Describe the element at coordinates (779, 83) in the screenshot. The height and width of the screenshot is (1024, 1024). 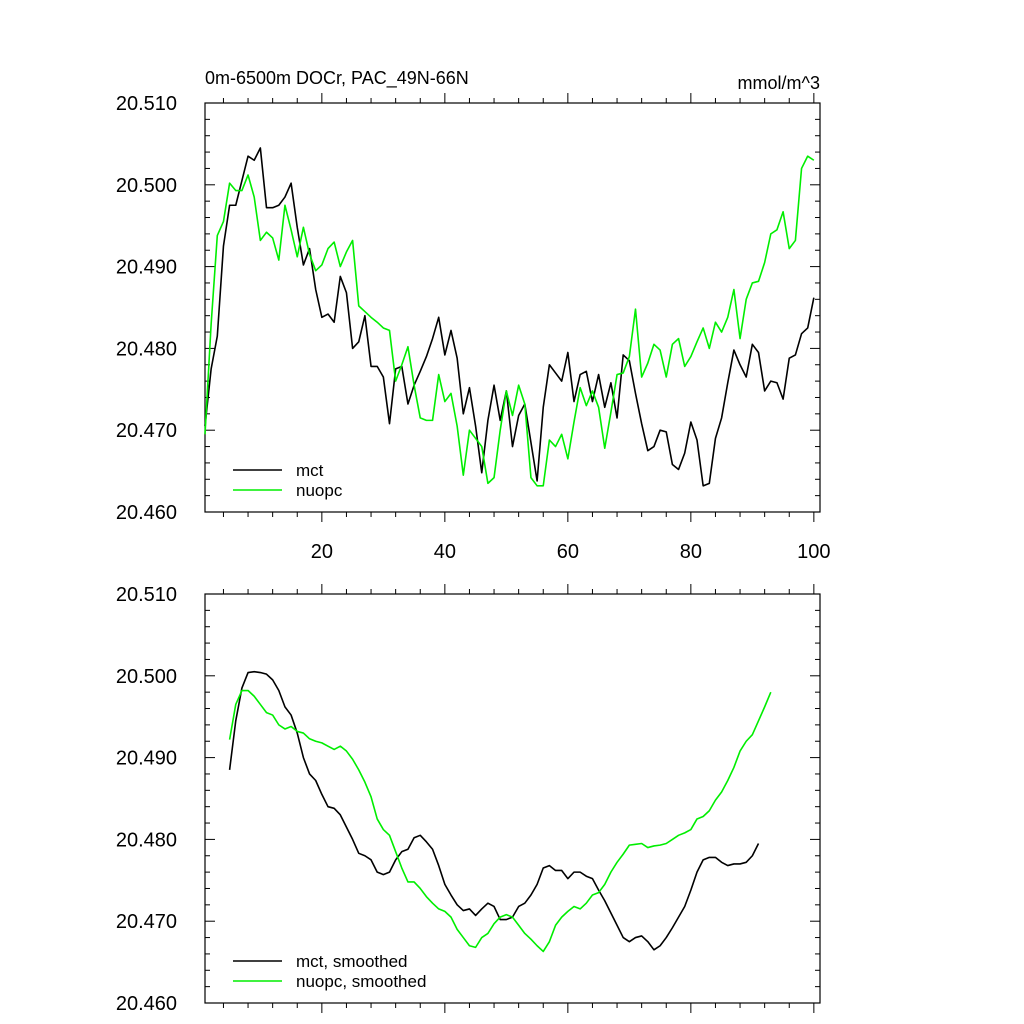
I see `units-label: mmol/m^3` at that location.